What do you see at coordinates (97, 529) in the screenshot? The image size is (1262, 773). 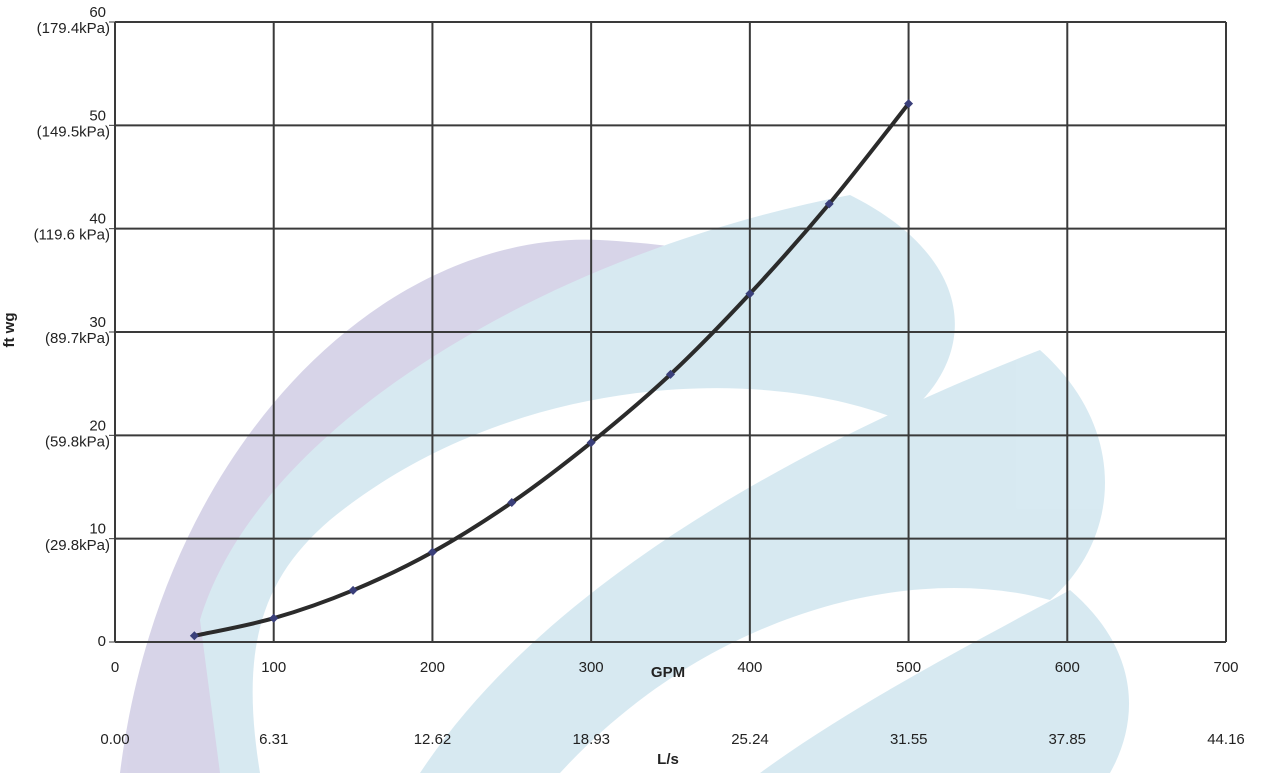 I see `y-tick-label: 10` at bounding box center [97, 529].